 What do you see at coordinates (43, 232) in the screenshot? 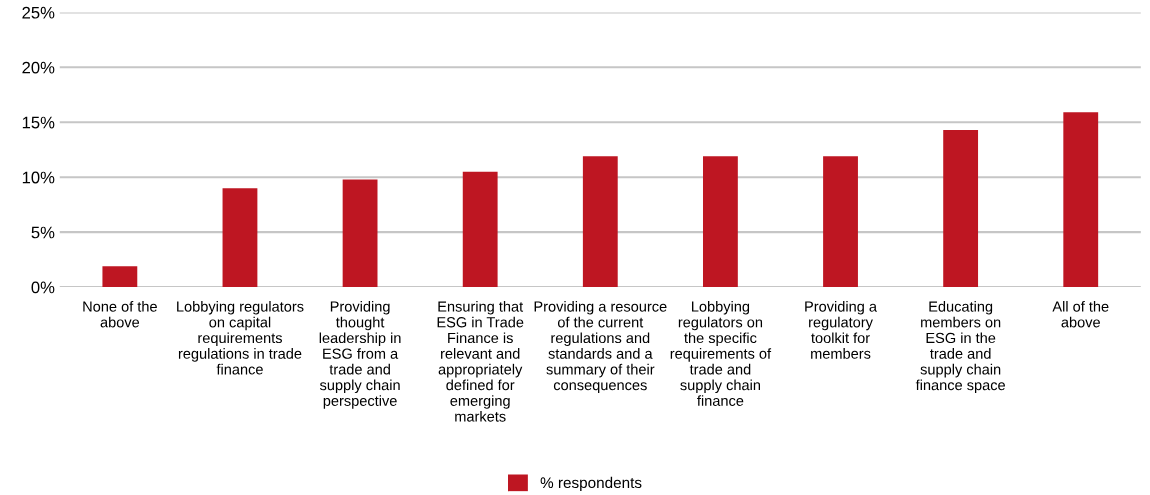
I see `y-tick-label: 5%` at bounding box center [43, 232].